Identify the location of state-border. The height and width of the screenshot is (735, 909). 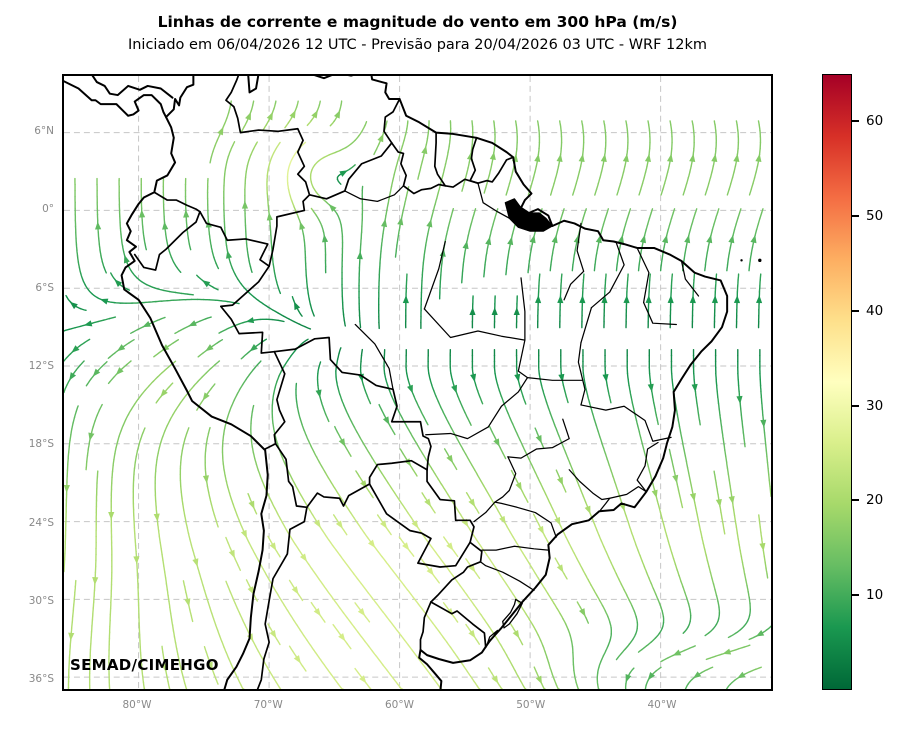
(523, 328).